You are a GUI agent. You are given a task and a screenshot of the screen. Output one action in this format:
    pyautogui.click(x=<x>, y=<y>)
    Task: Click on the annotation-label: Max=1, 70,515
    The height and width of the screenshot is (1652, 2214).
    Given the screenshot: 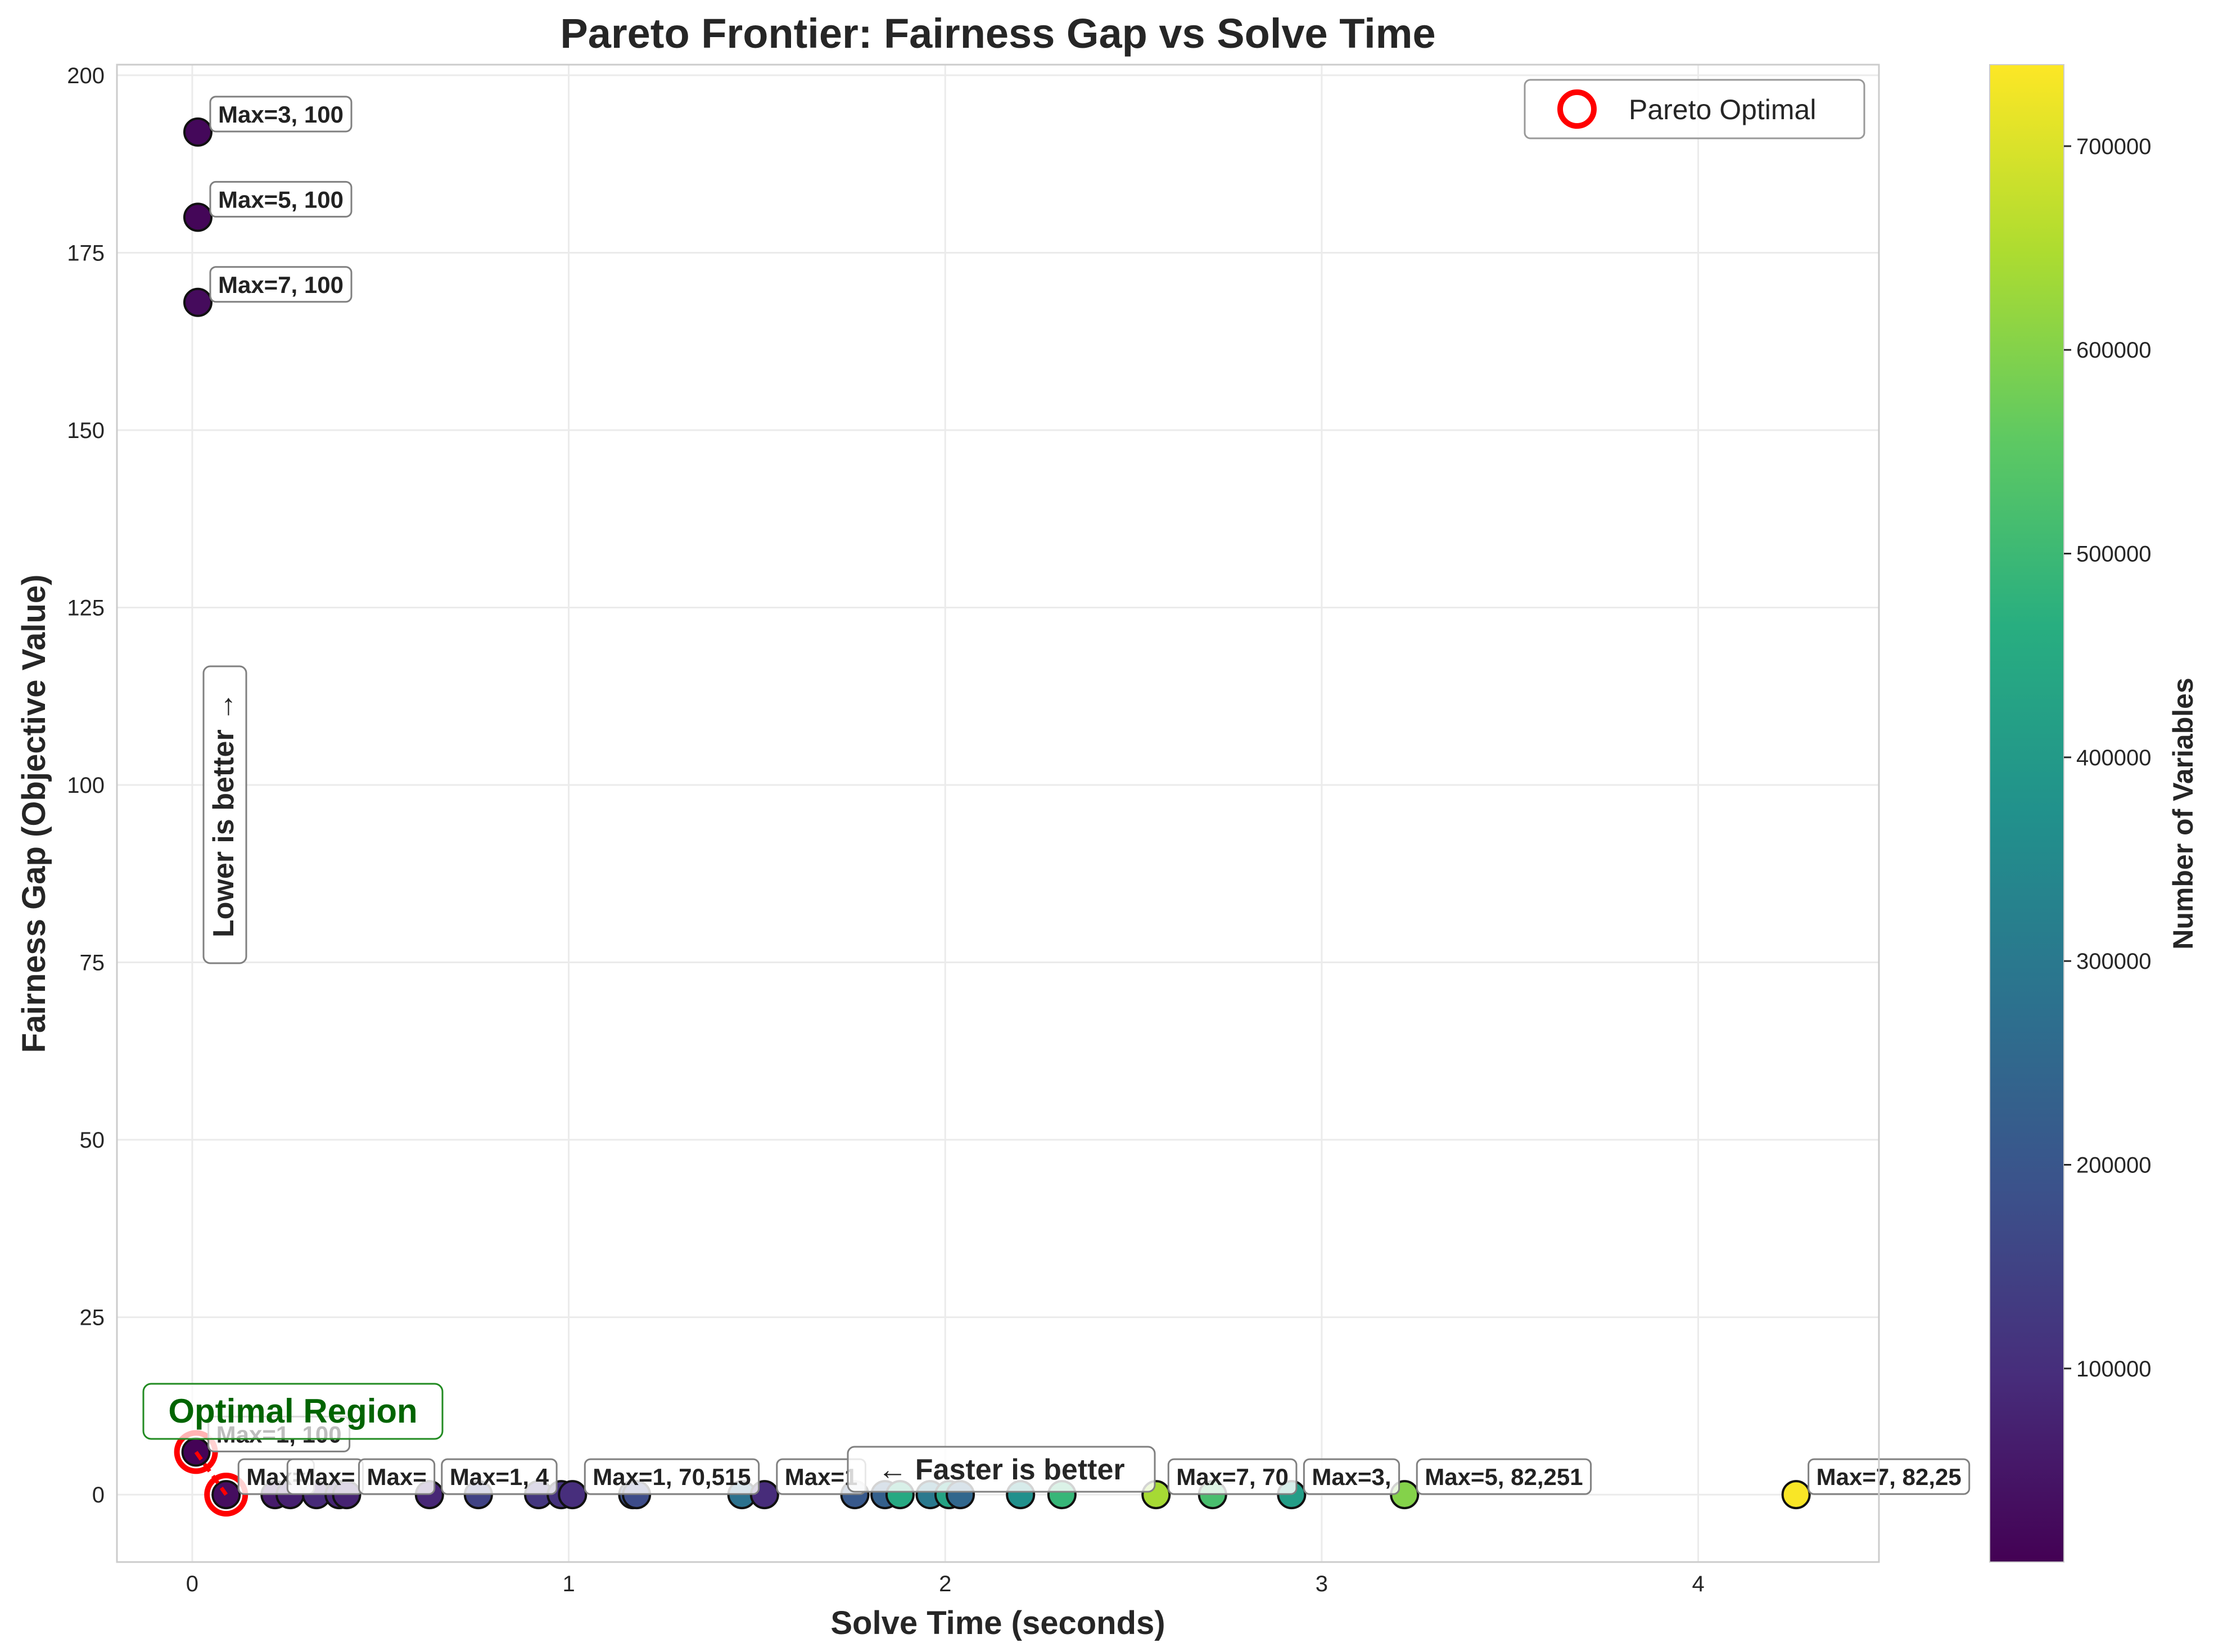 What is the action you would take?
    pyautogui.click(x=672, y=1477)
    